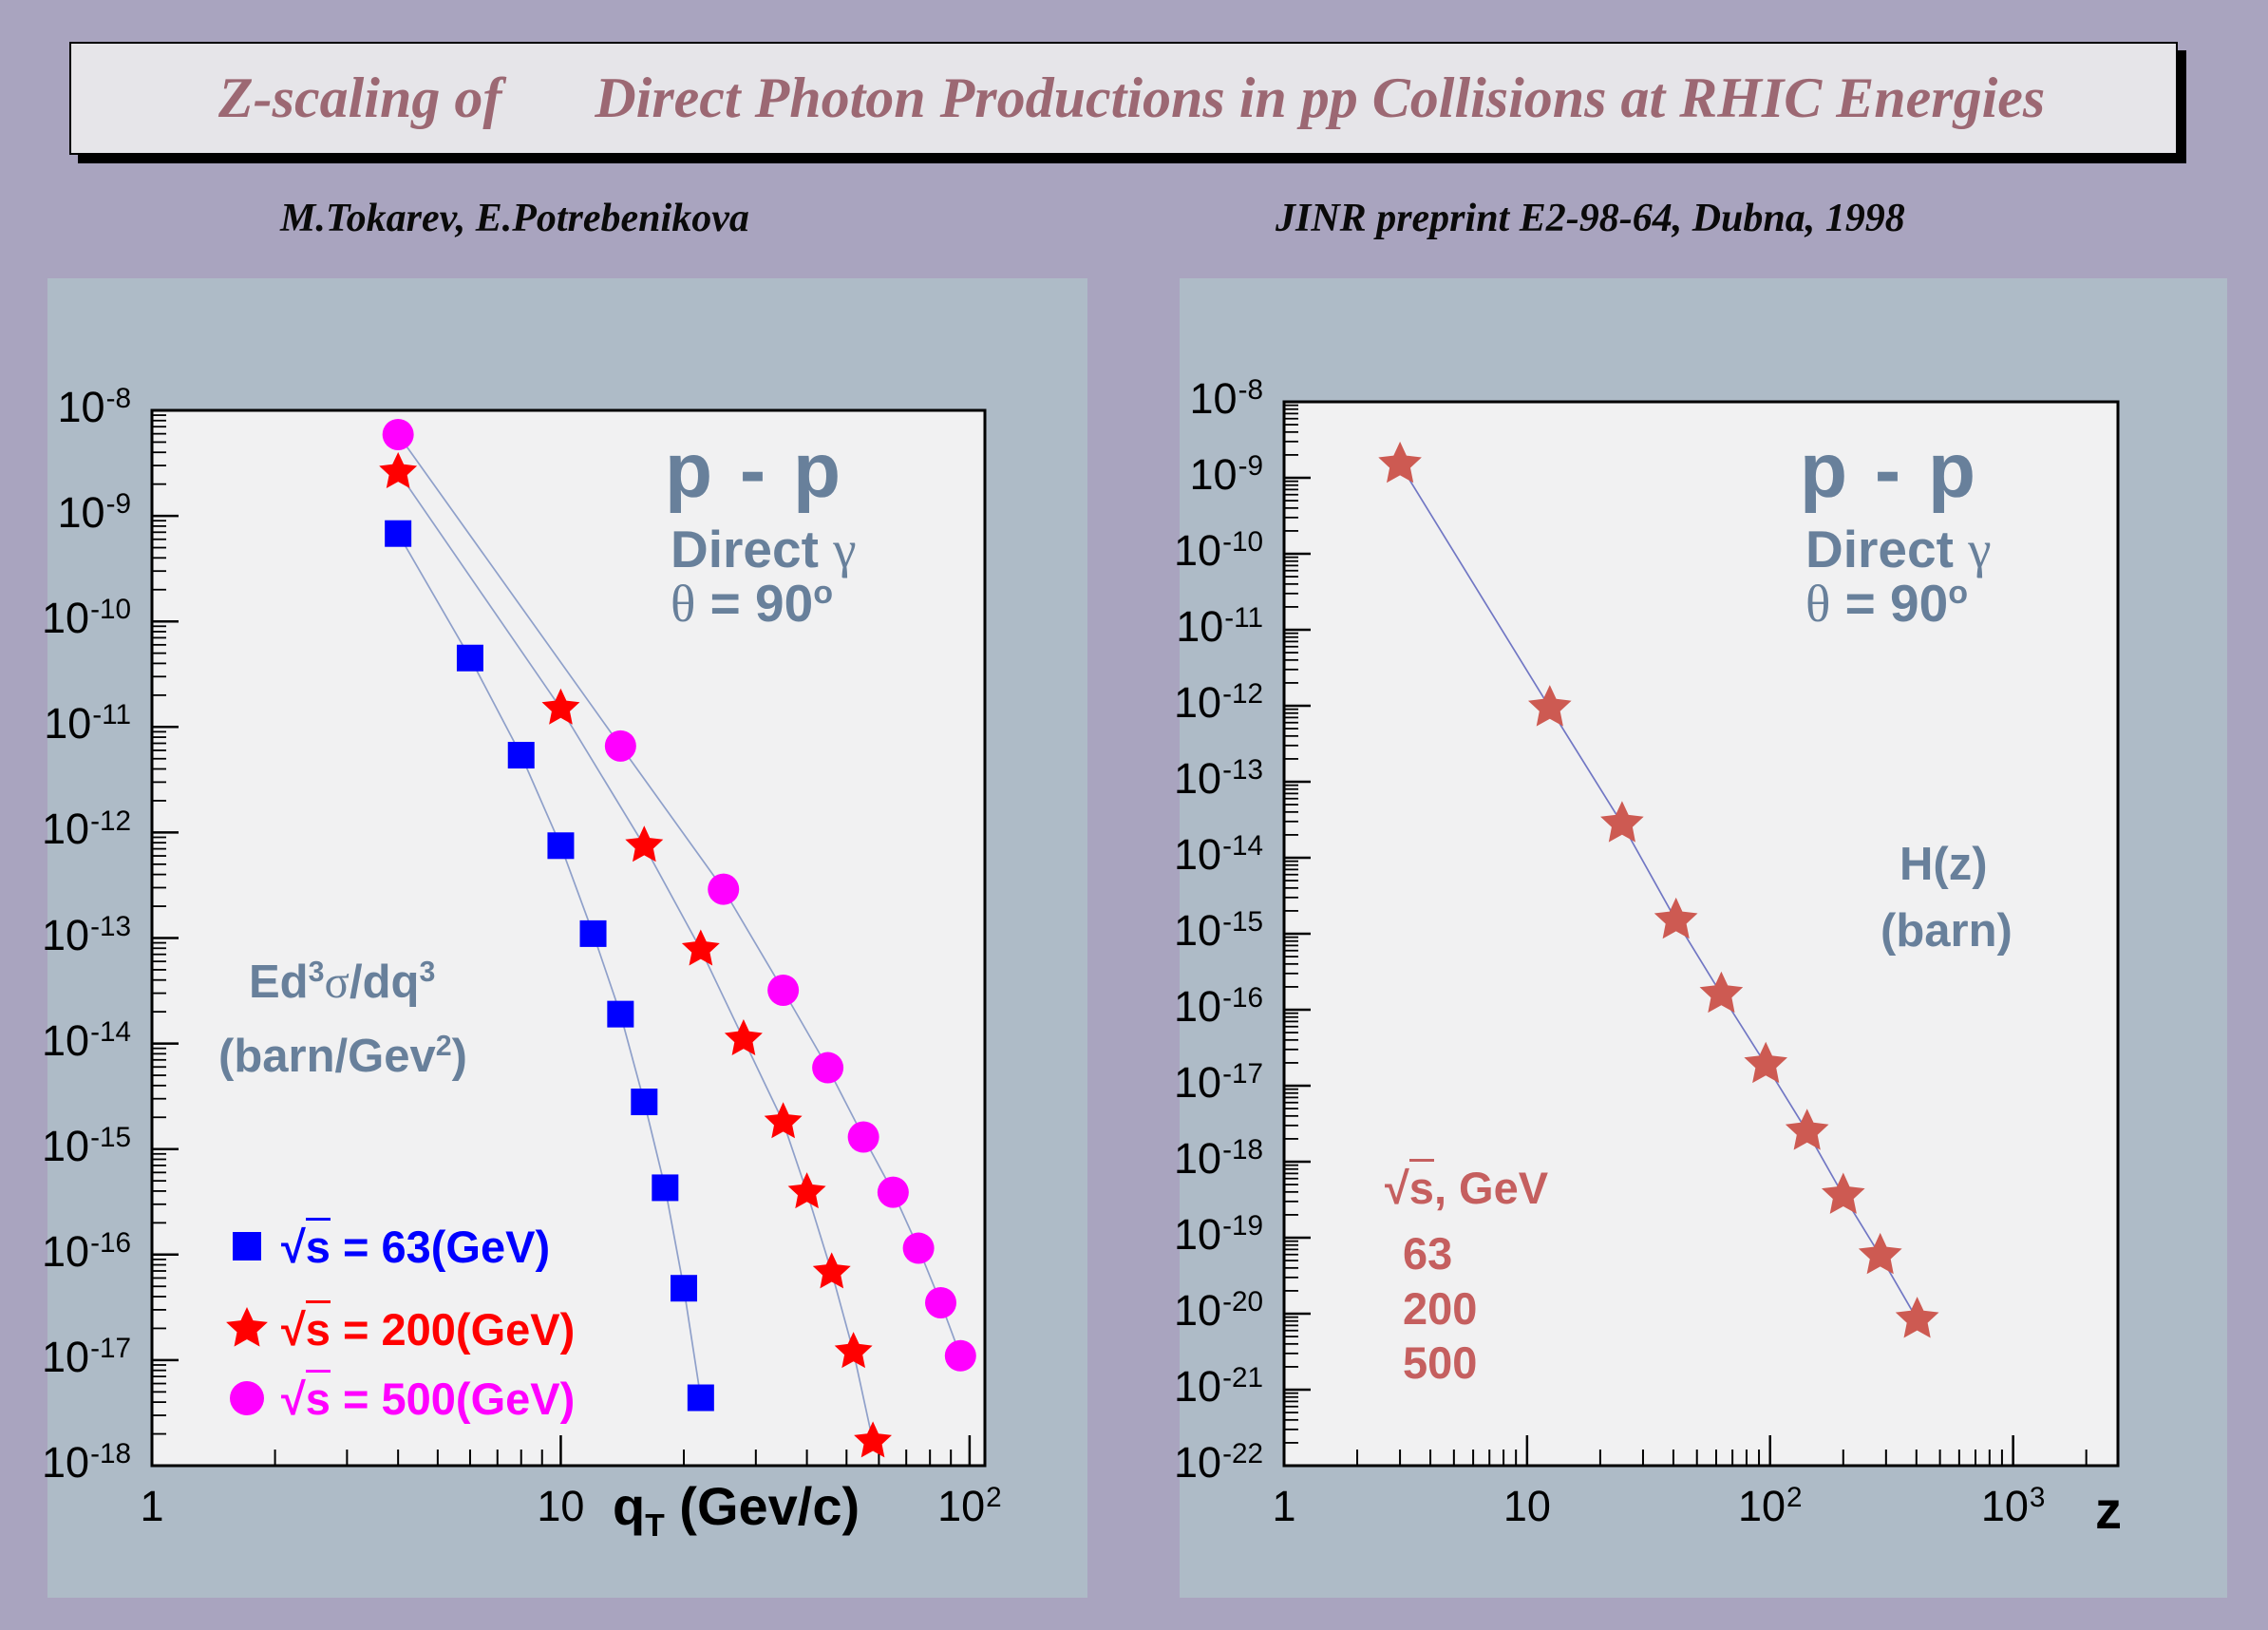 The height and width of the screenshot is (1630, 2268). Describe the element at coordinates (444, 1046) in the screenshot. I see `ylabel-unit-exp: 2` at that location.